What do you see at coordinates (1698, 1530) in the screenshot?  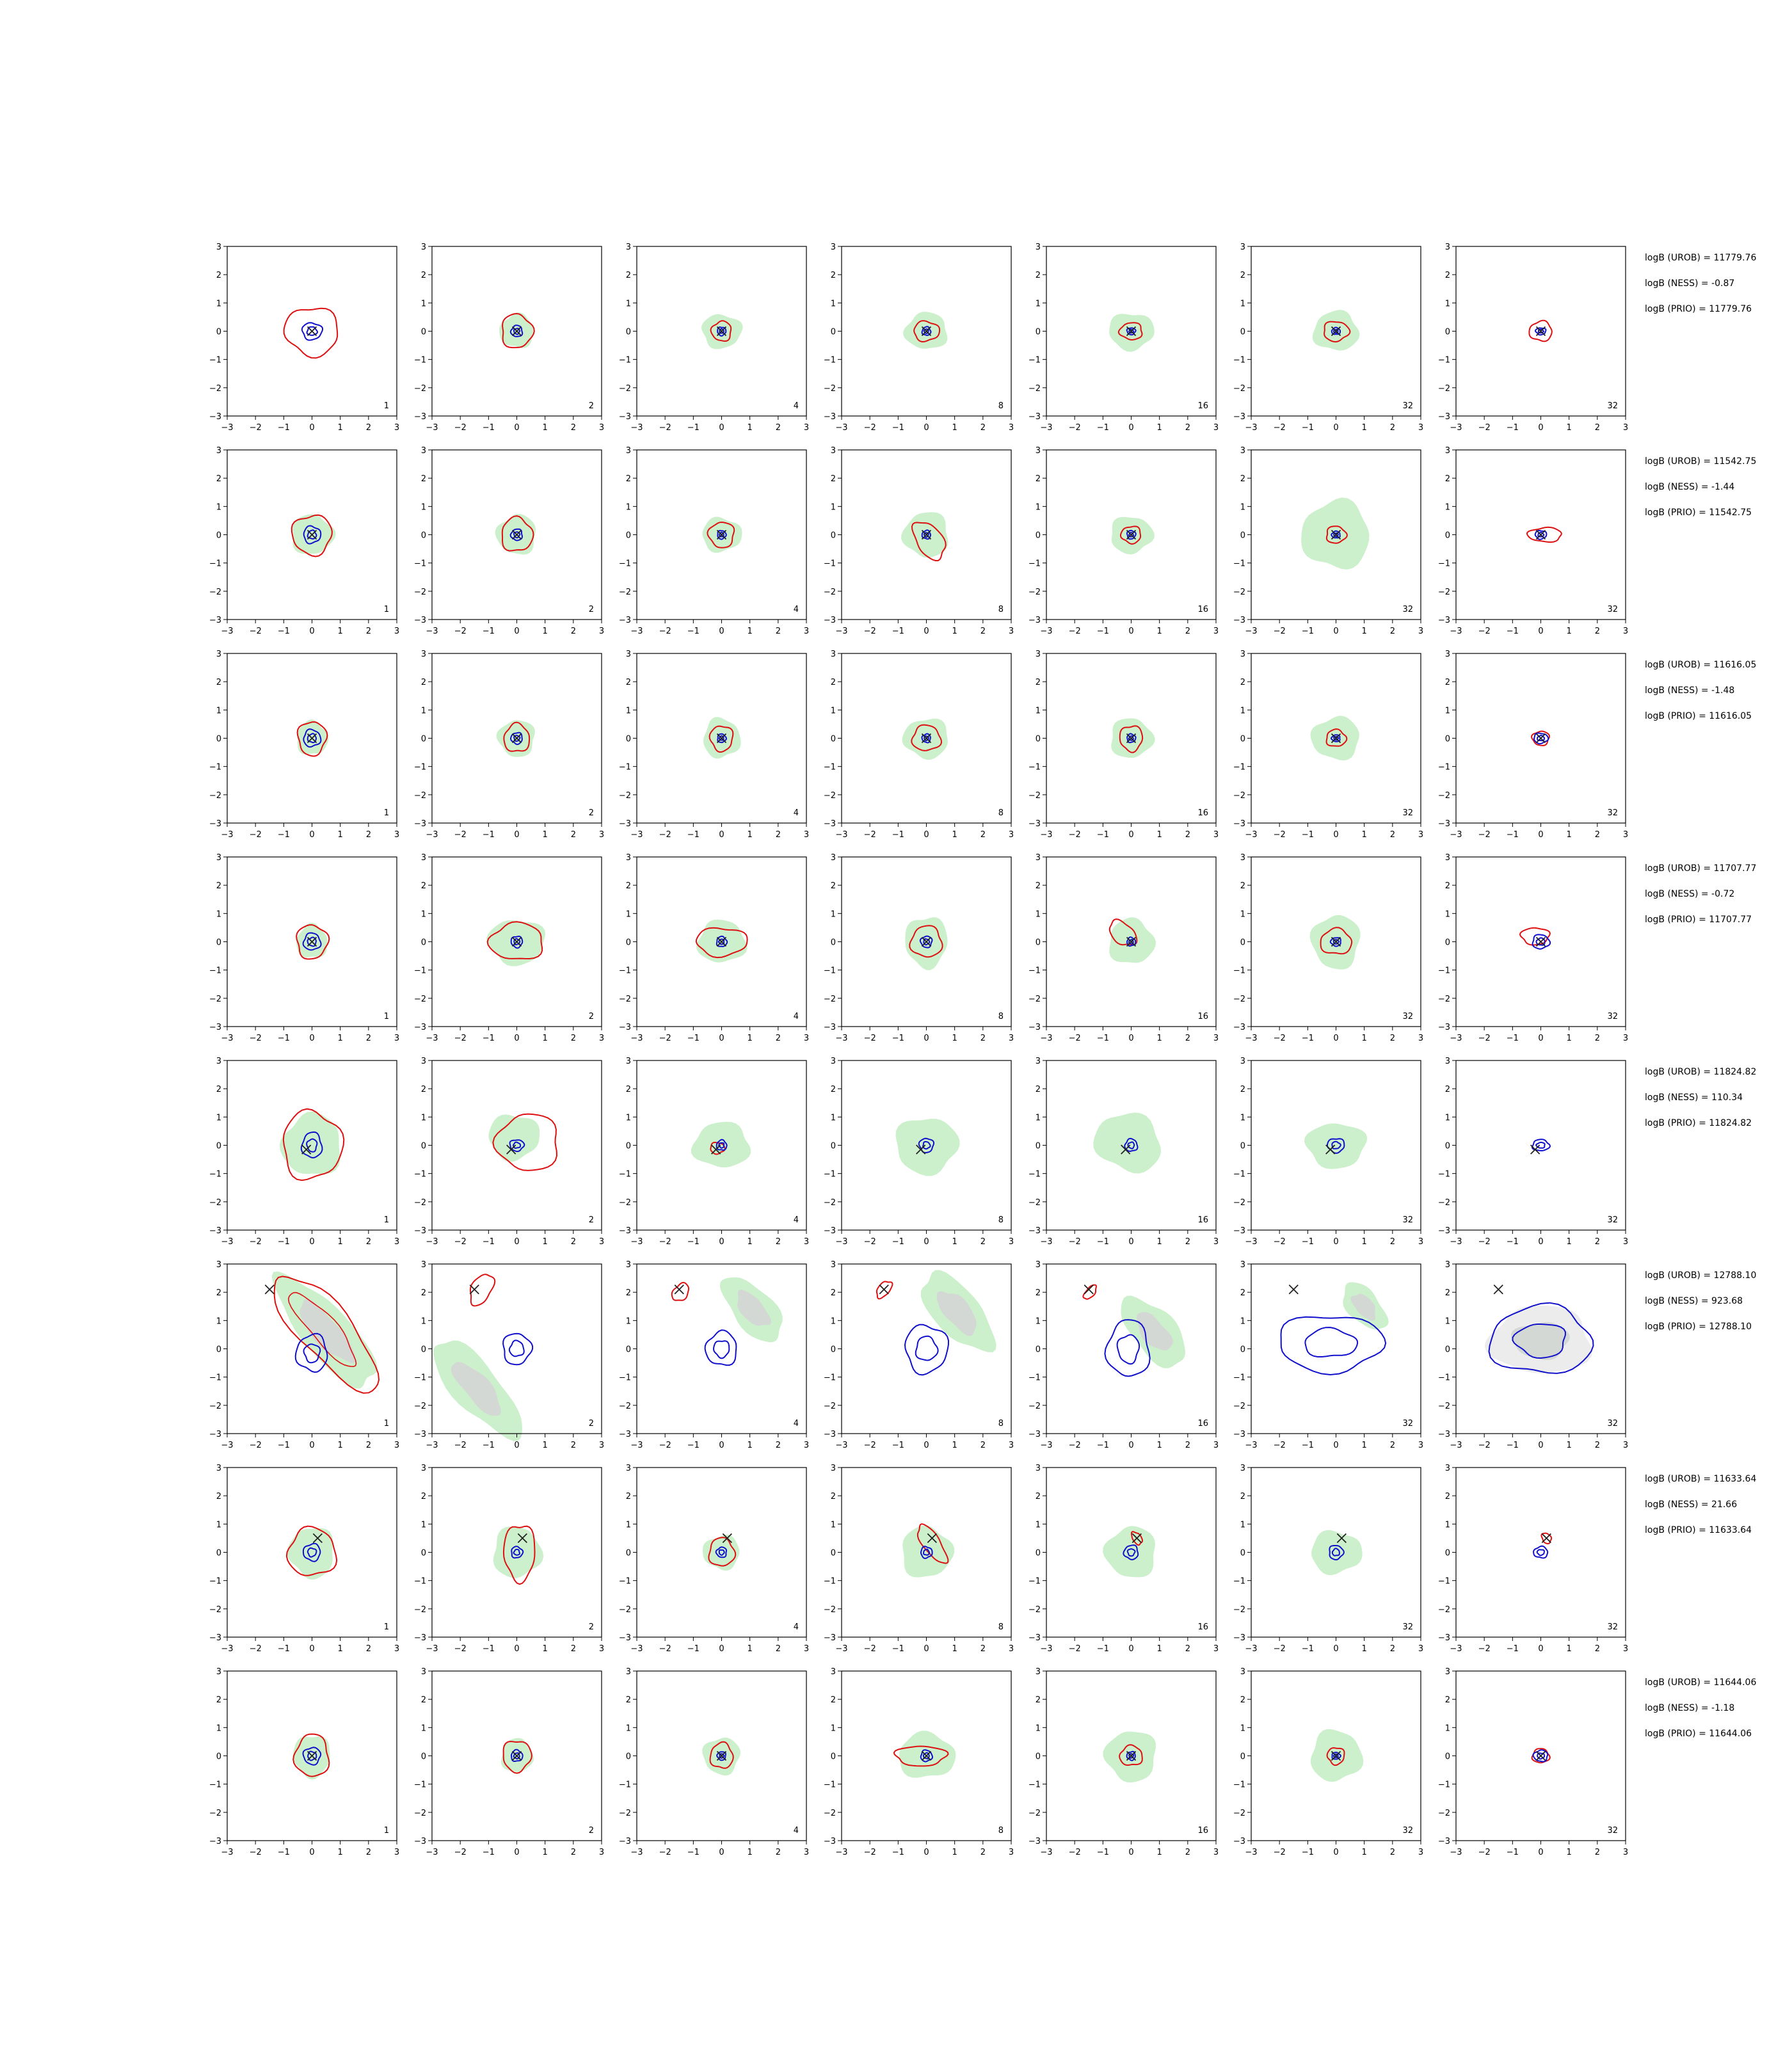 I see `row-stat: logB (PRIO) = 11633.64` at bounding box center [1698, 1530].